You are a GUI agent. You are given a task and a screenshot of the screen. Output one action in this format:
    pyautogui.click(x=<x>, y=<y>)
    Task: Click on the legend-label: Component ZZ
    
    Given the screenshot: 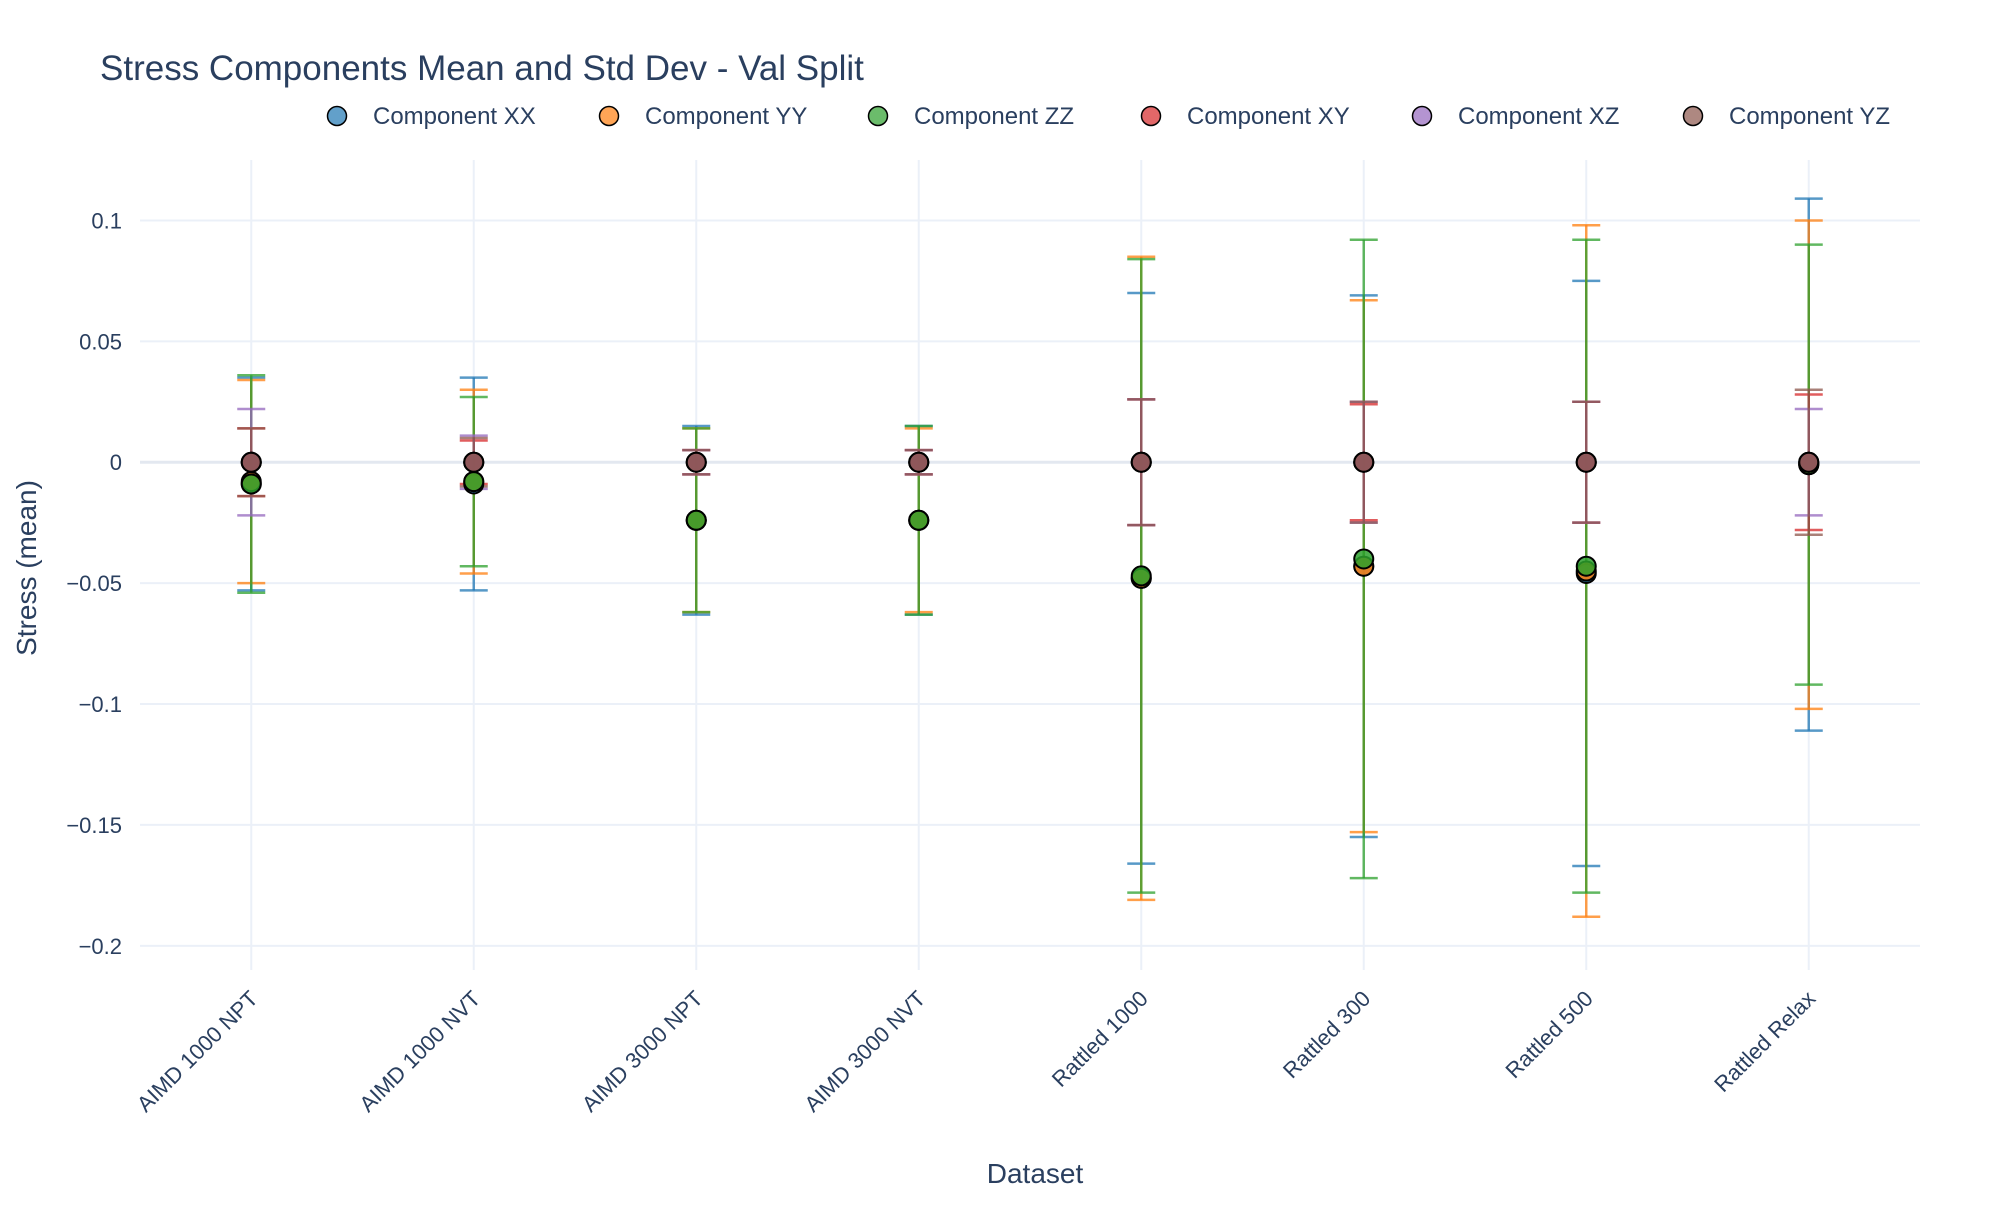 What is the action you would take?
    pyautogui.click(x=994, y=116)
    